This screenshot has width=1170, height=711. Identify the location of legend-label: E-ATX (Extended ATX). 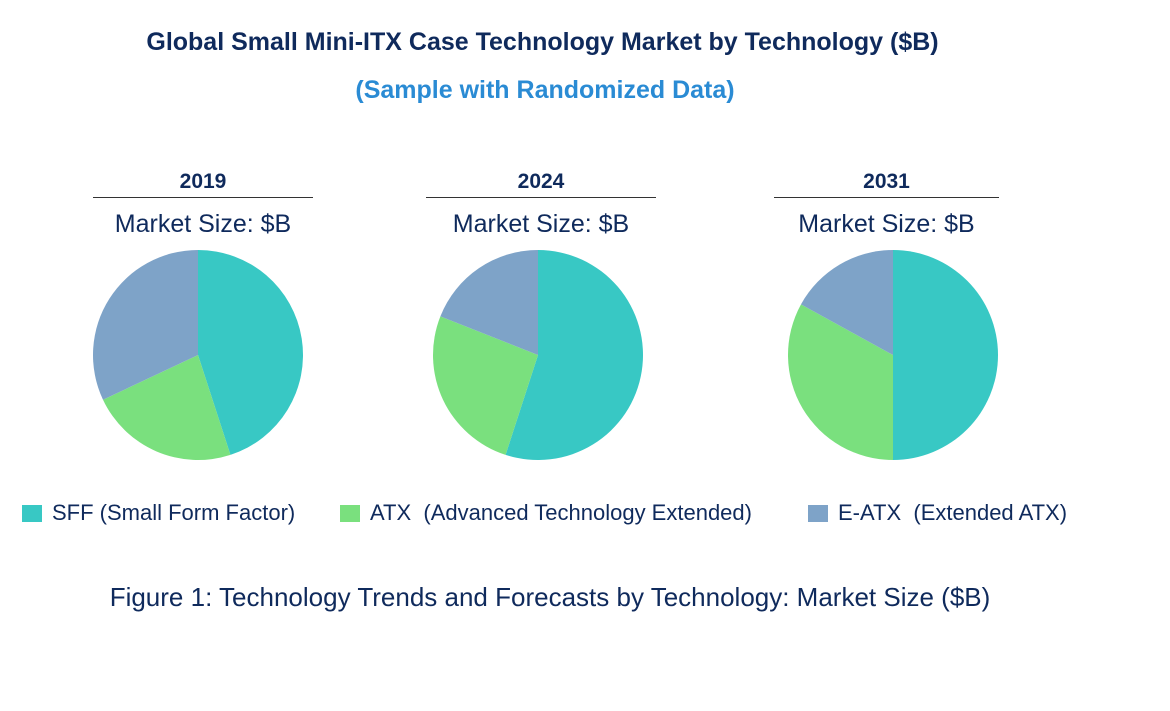
(953, 512).